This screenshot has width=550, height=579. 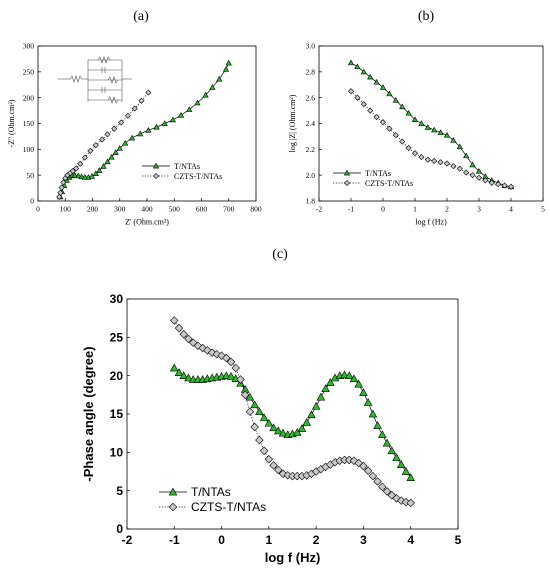 I want to click on y-tick-label: 50, so click(x=31, y=175).